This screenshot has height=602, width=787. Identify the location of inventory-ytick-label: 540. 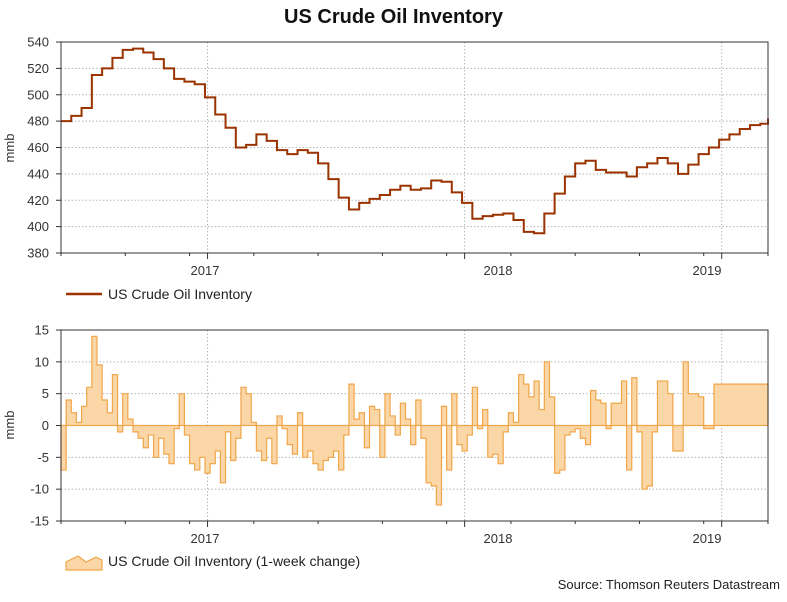
(38, 42).